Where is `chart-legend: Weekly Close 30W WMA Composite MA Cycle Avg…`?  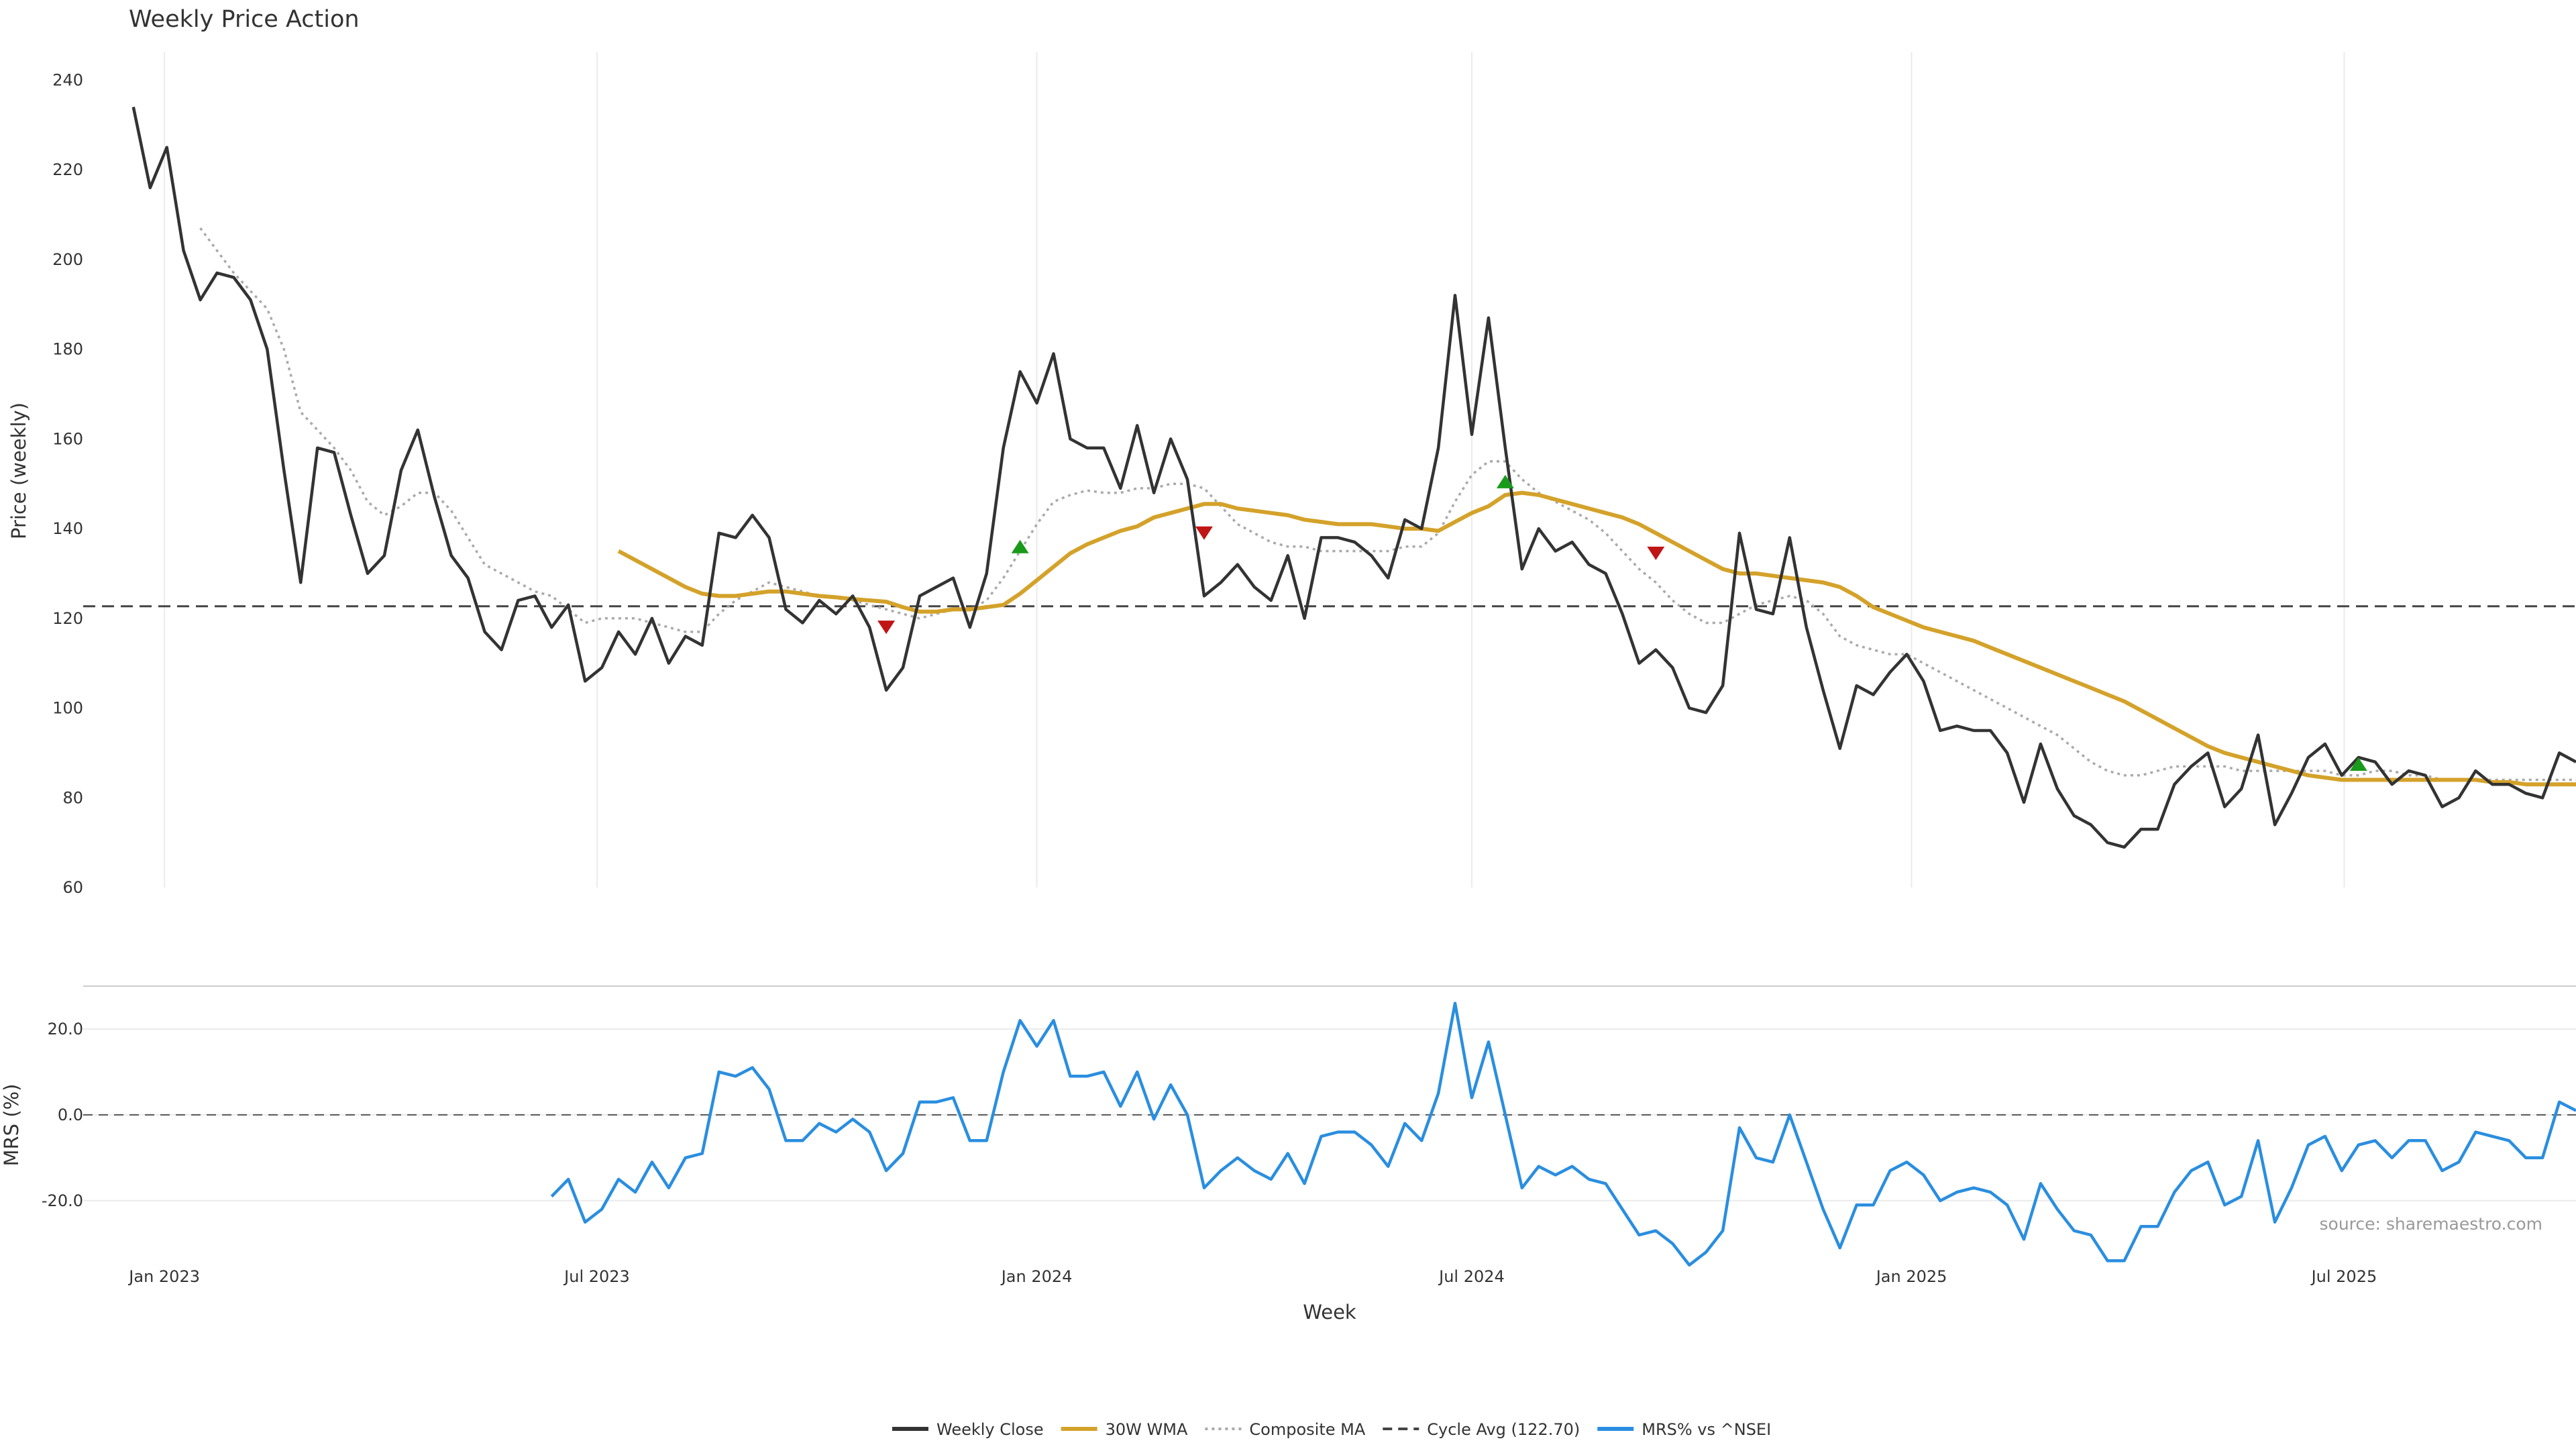 chart-legend: Weekly Close 30W WMA Composite MA Cycle Avg… is located at coordinates (1331, 1429).